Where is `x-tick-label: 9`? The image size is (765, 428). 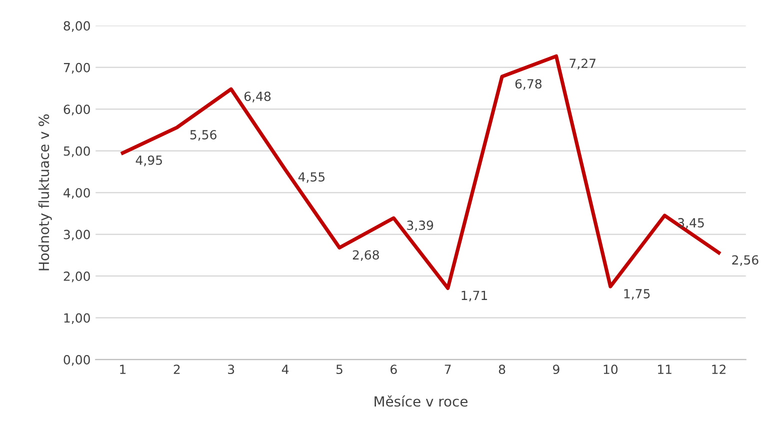
x-tick-label: 9 is located at coordinates (556, 369).